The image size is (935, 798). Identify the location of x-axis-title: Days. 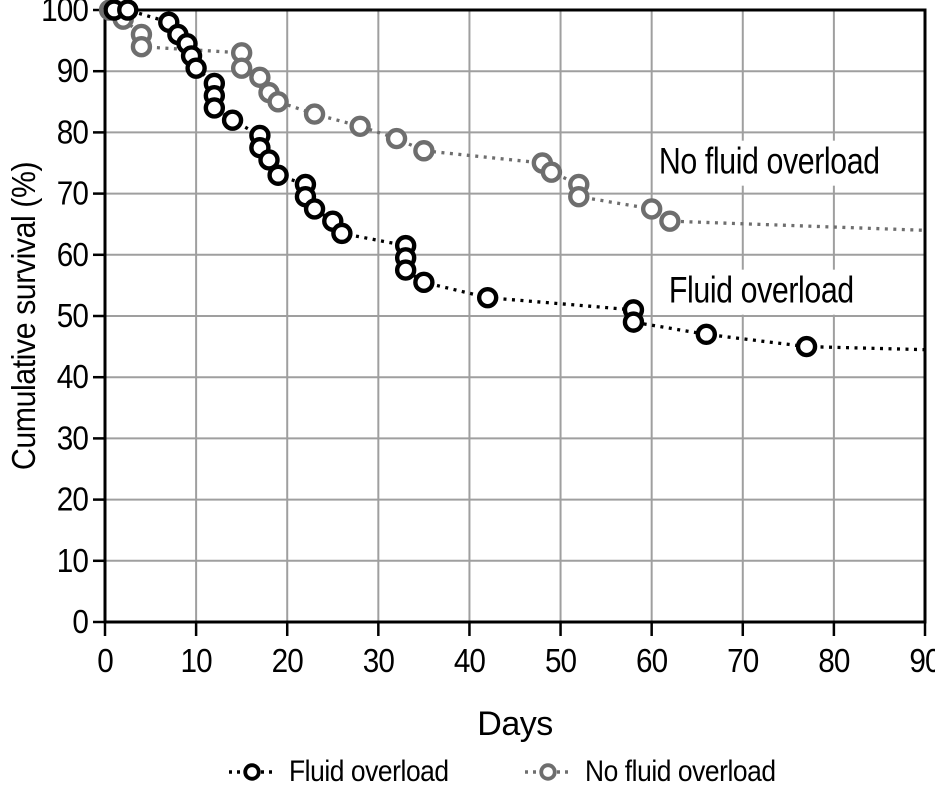
(515, 724).